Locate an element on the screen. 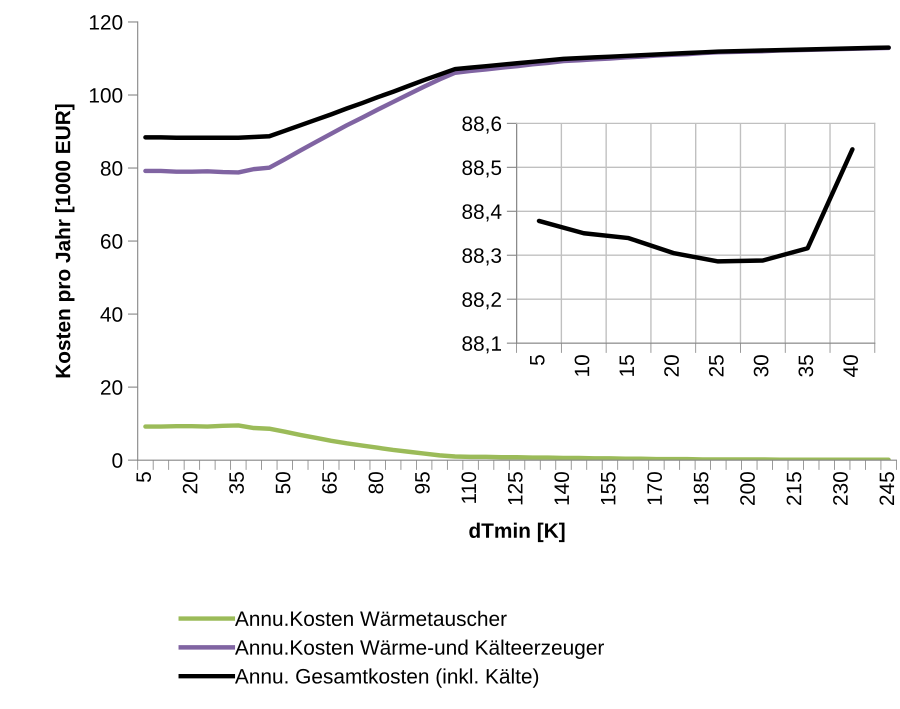 Image resolution: width=900 pixels, height=709 pixels. x-tick-label: 40 is located at coordinates (850, 366).